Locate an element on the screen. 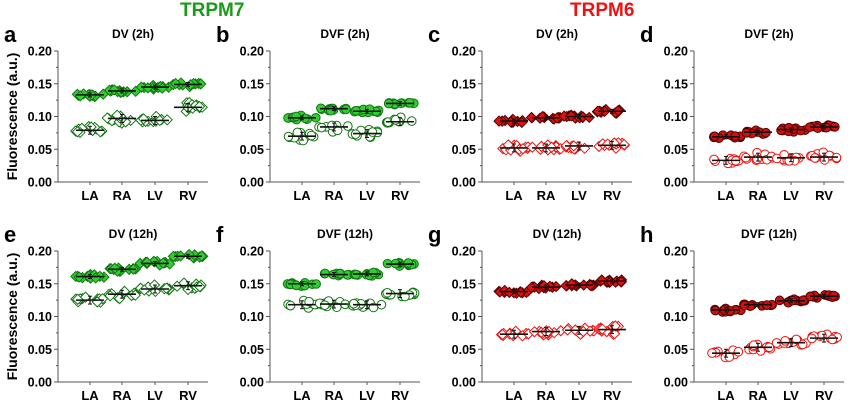 Image resolution: width=850 pixels, height=410 pixels. group-title-trpm6: TRPM6 is located at coordinates (602, 10).